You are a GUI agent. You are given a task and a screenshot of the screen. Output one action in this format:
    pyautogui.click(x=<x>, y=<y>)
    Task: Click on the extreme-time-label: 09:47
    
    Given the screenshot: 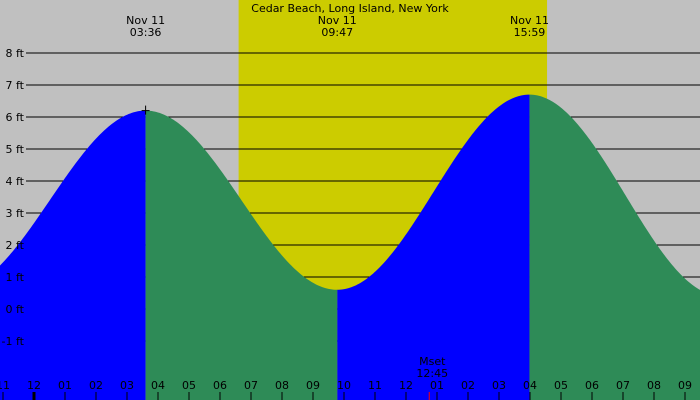 What is the action you would take?
    pyautogui.click(x=337, y=32)
    